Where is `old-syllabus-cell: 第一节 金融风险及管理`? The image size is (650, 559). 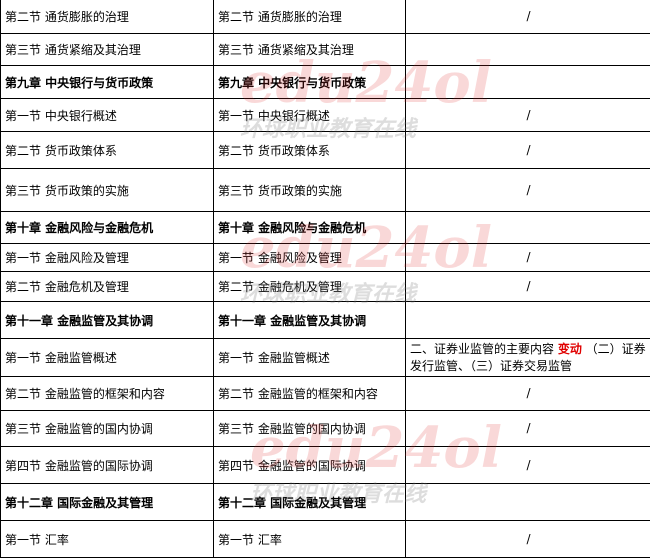 old-syllabus-cell: 第一节 金融风险及管理 is located at coordinates (107, 257).